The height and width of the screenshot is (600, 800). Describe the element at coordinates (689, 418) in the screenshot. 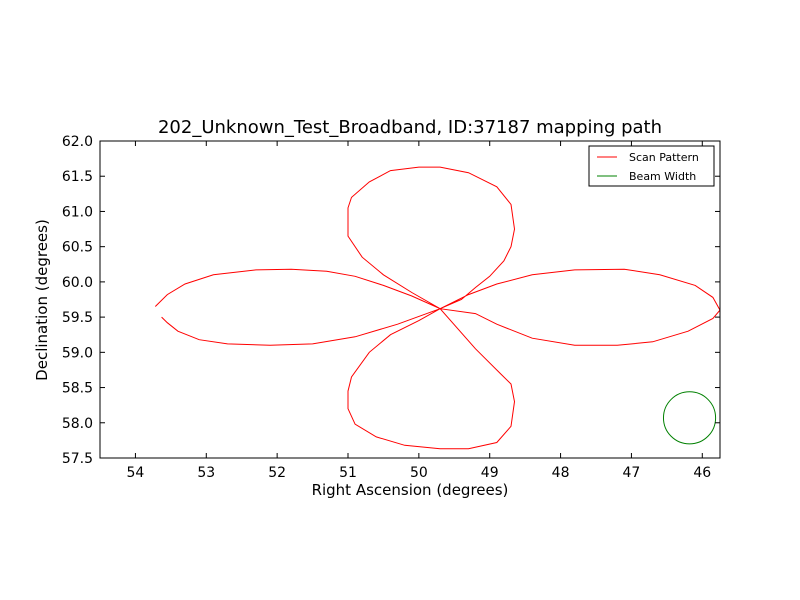

I see `beam-width-circle` at that location.